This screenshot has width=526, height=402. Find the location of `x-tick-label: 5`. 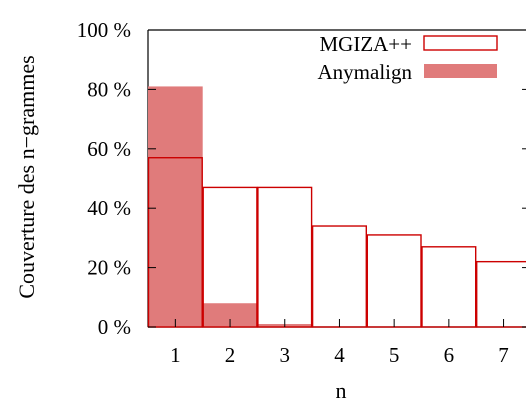

x-tick-label: 5 is located at coordinates (394, 355).